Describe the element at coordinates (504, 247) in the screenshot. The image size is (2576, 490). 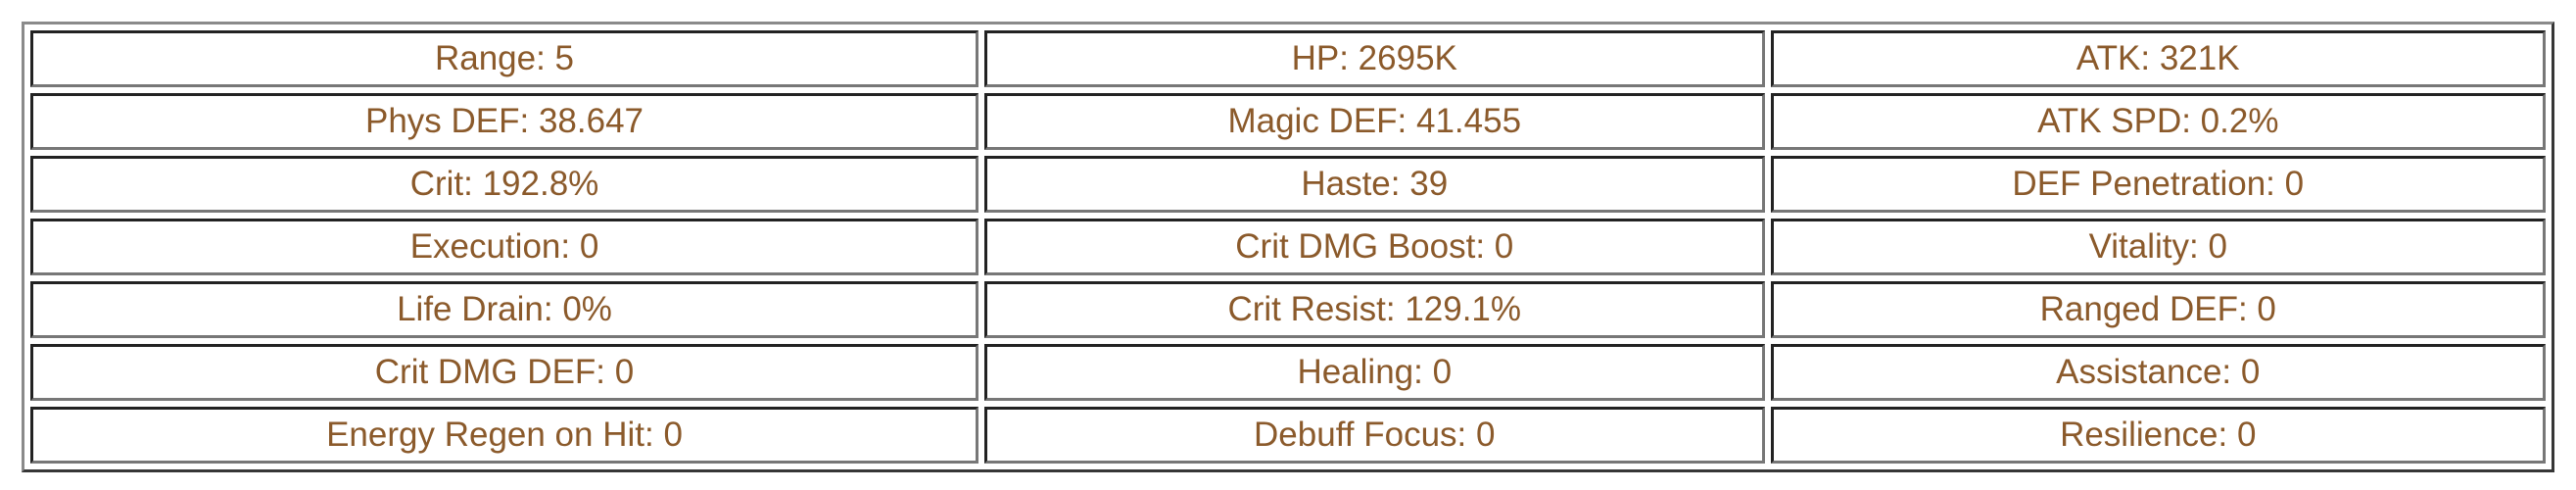
I see `stat-cell: Execution: 0` at that location.